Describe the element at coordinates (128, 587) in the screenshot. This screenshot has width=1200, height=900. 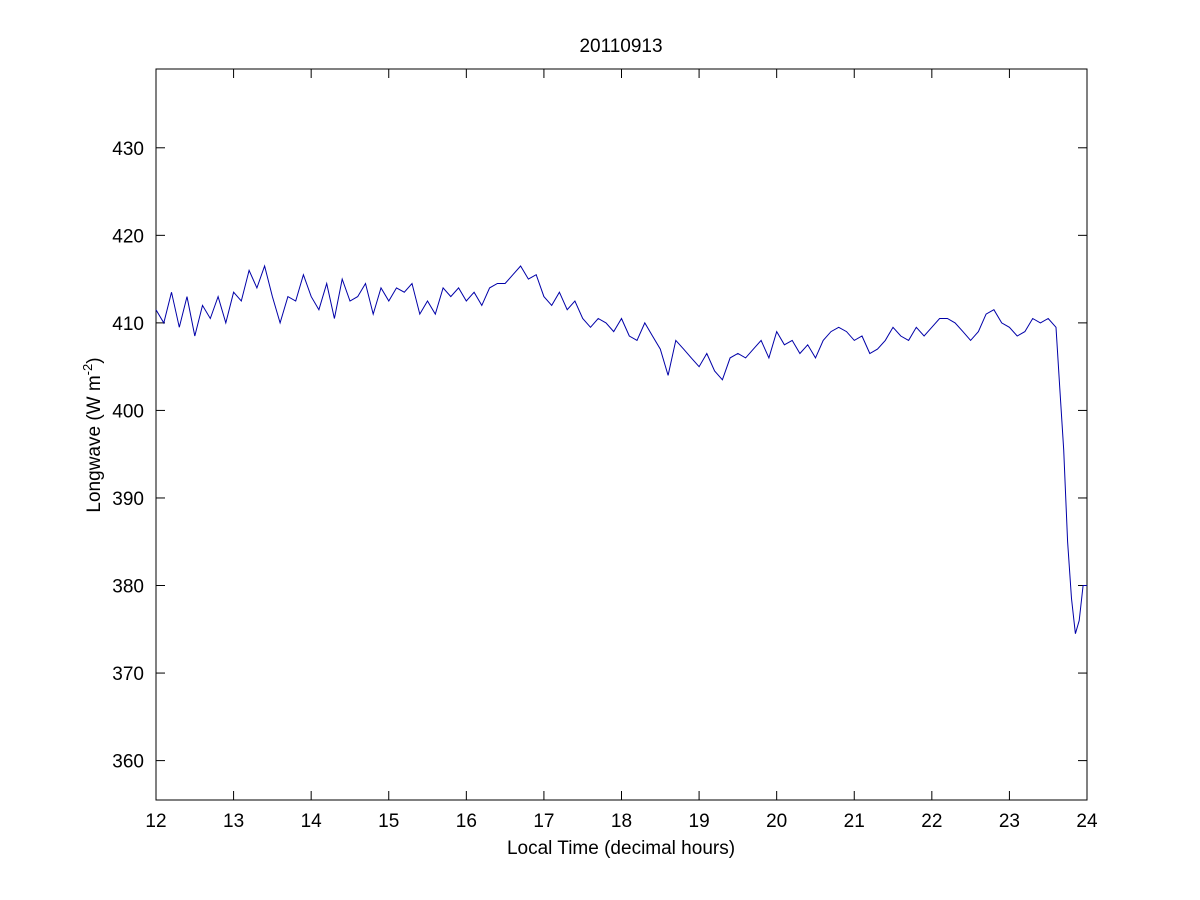
I see `y-tick-label: 380` at that location.